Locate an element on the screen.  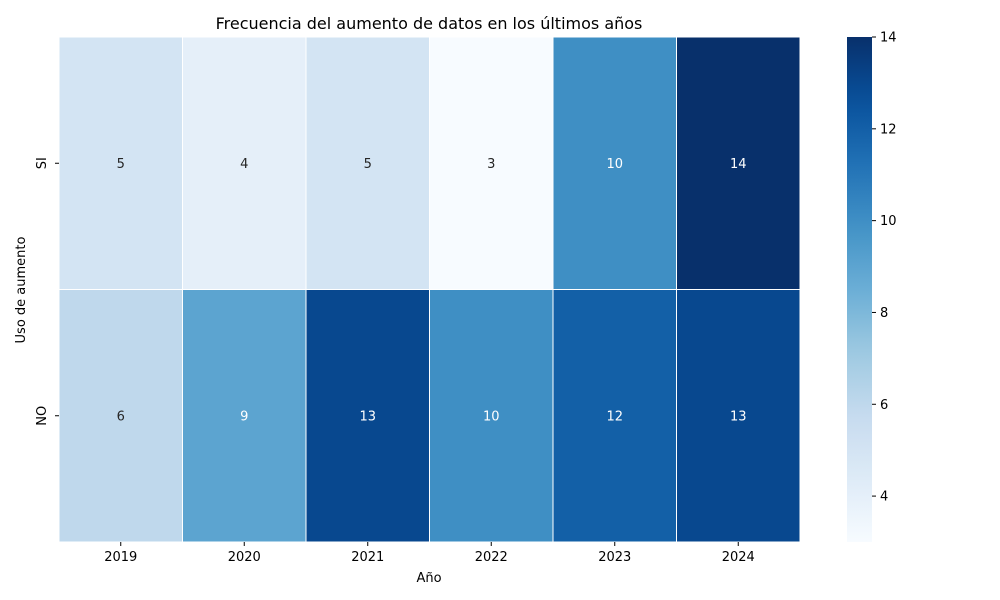
colorbar-tick-label: 12 is located at coordinates (888, 129).